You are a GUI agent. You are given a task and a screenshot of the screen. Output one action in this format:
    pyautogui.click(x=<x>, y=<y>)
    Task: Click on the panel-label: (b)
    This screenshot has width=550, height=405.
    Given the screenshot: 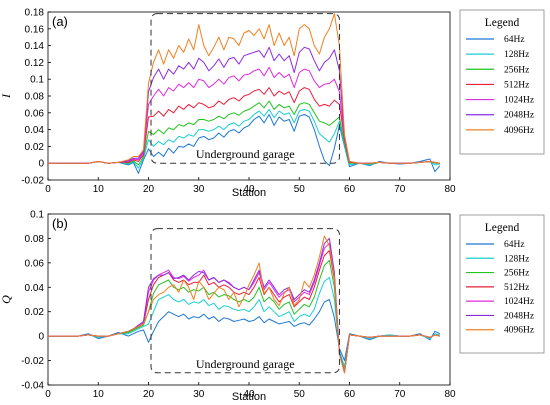 What is the action you would take?
    pyautogui.click(x=60, y=223)
    